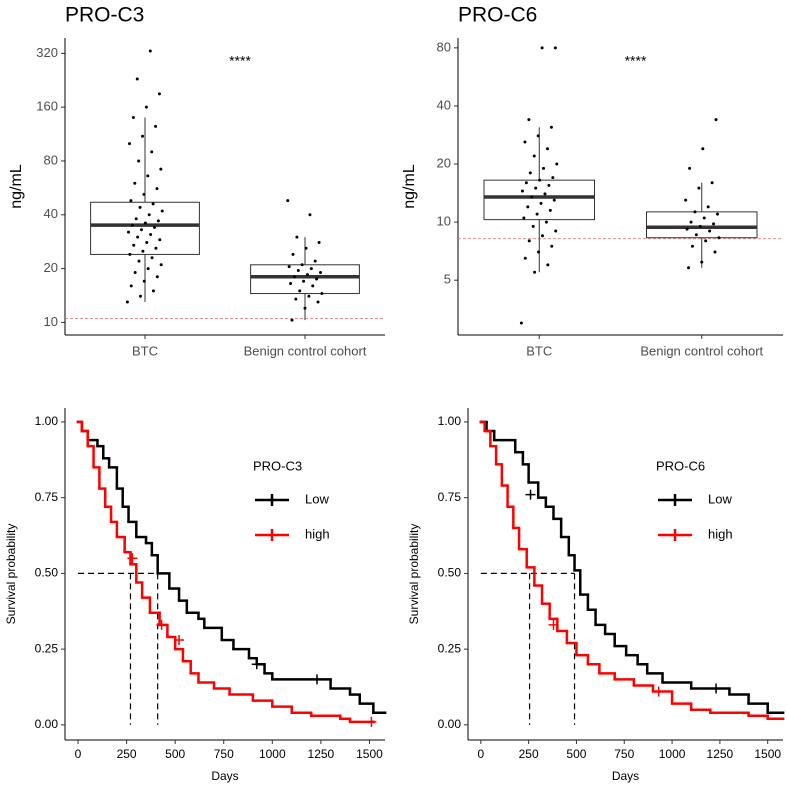  What do you see at coordinates (47, 52) in the screenshot?
I see `y-tick-label: 320` at bounding box center [47, 52].